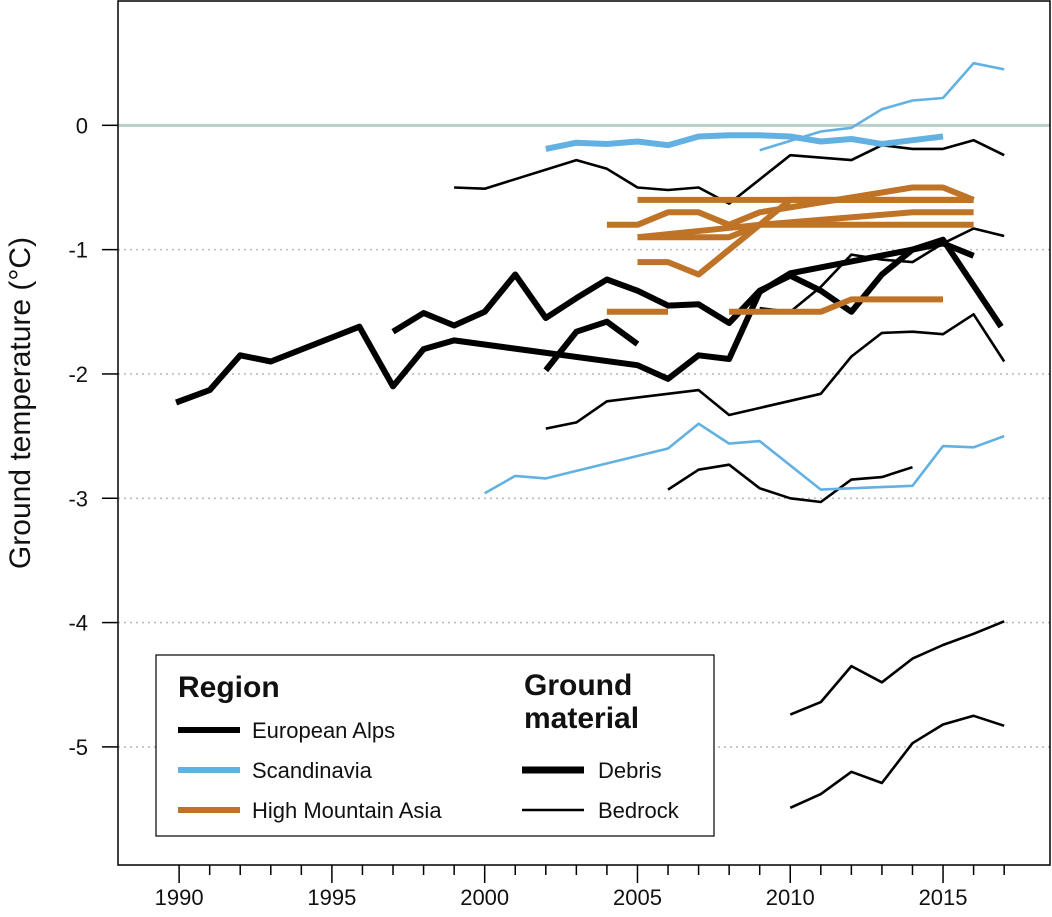 The width and height of the screenshot is (1052, 917). I want to click on legend-label-scandinavia: Scandinavia, so click(312, 770).